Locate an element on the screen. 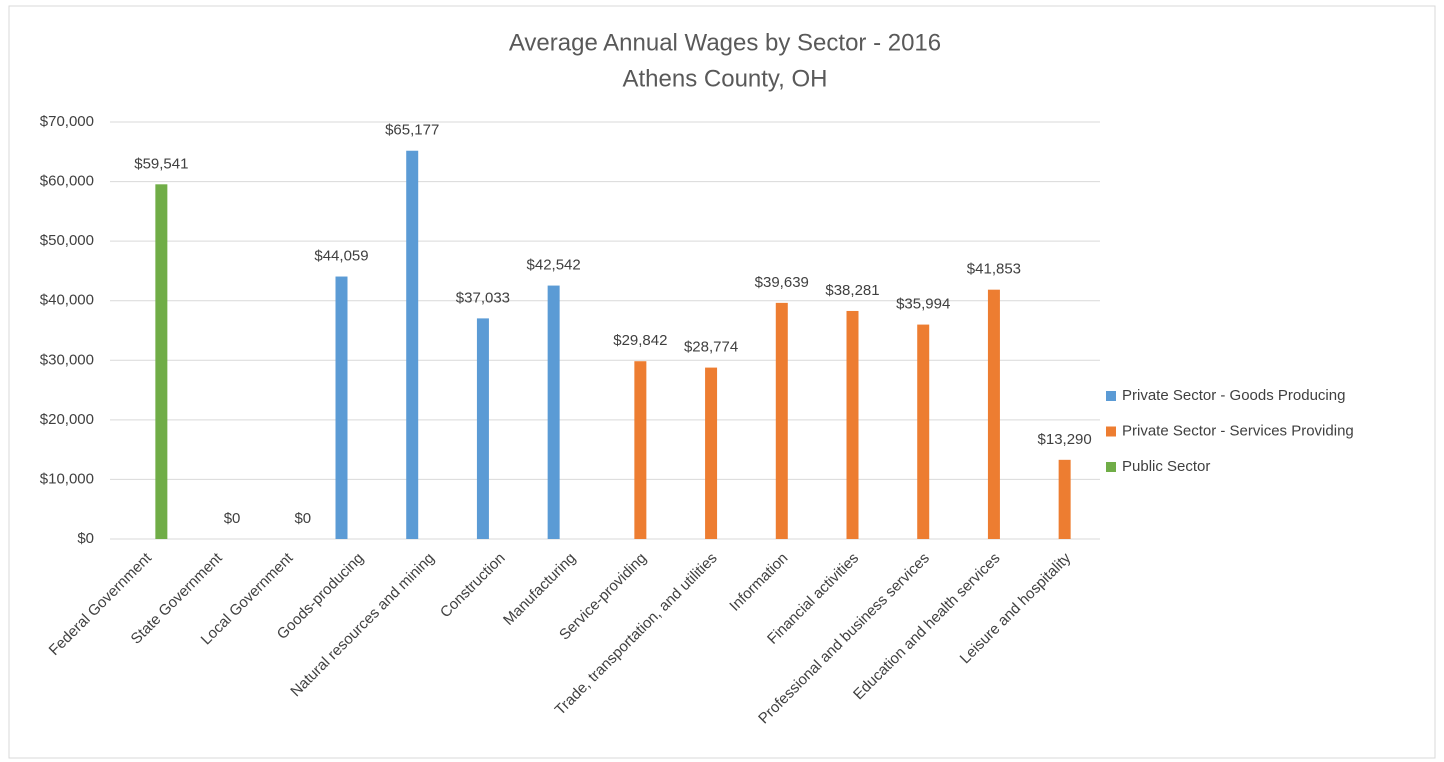 Image resolution: width=1444 pixels, height=762 pixels. data-label: $37,033 is located at coordinates (483, 297).